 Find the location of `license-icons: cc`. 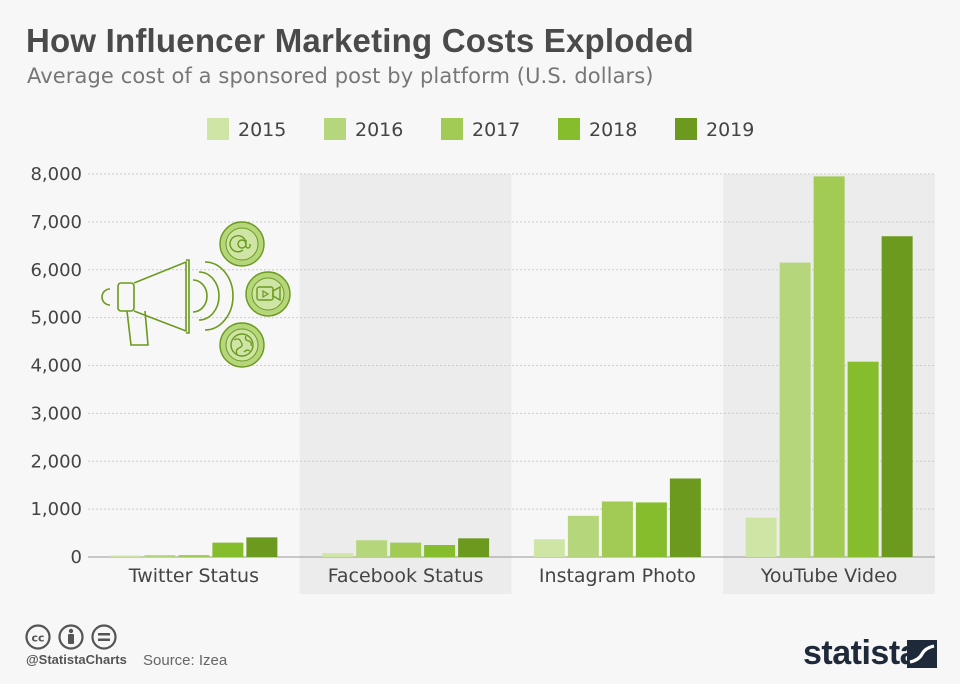

license-icons: cc is located at coordinates (71, 637).